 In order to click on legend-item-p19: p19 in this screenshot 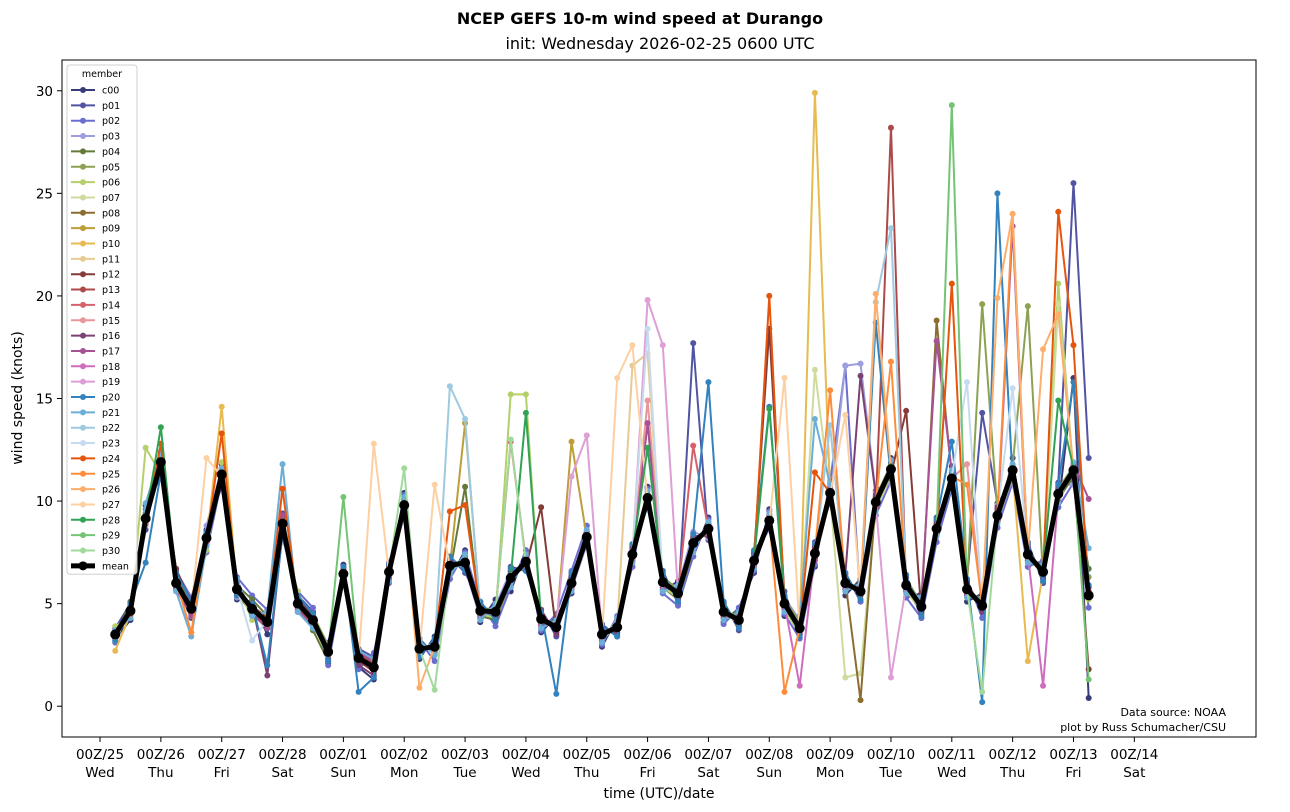, I will do `click(95, 382)`.